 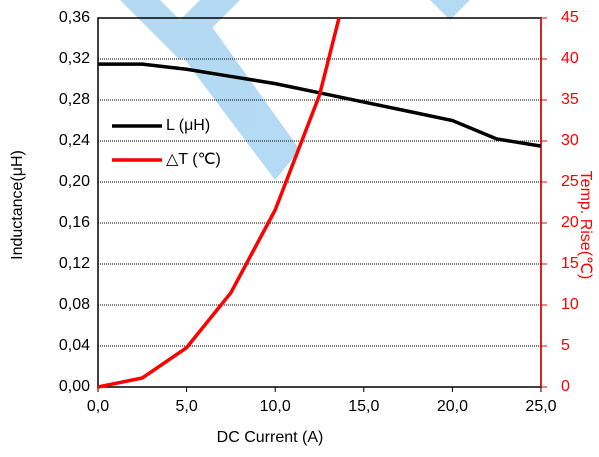 I want to click on y2-tick-label: 0, so click(x=565, y=386).